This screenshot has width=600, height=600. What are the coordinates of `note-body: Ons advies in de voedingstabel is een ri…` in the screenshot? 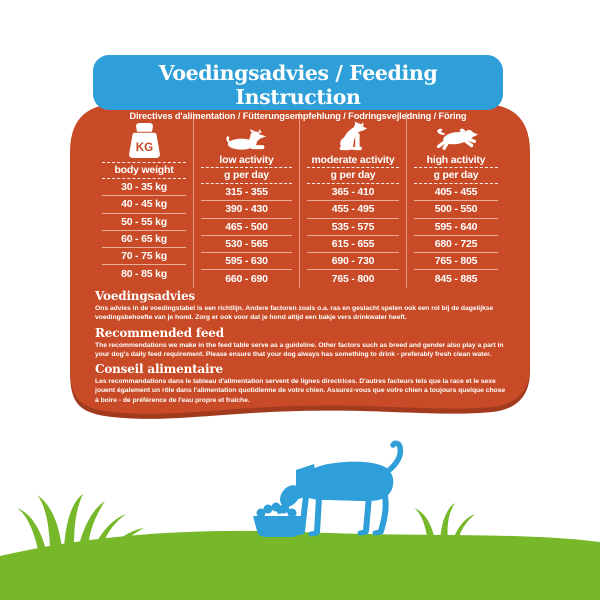 It's located at (294, 313).